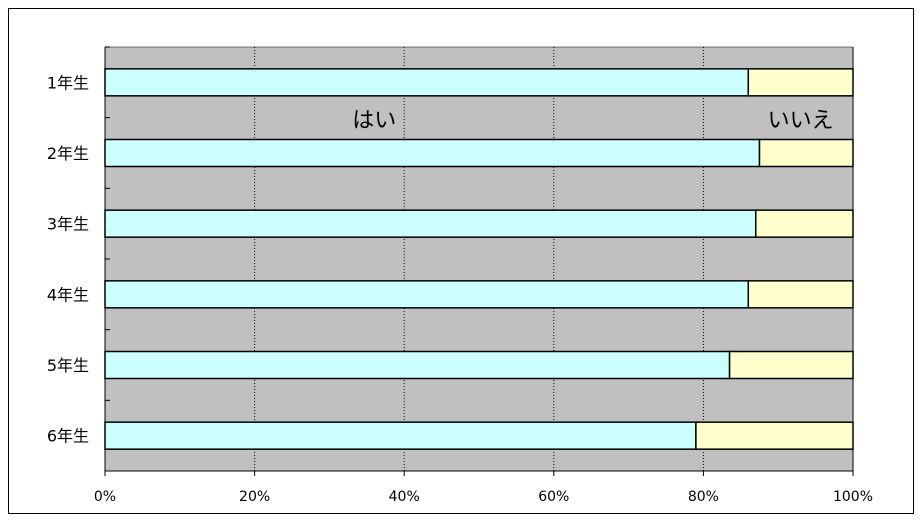  Describe the element at coordinates (374, 121) in the screenshot. I see `series-annotation: はい` at that location.